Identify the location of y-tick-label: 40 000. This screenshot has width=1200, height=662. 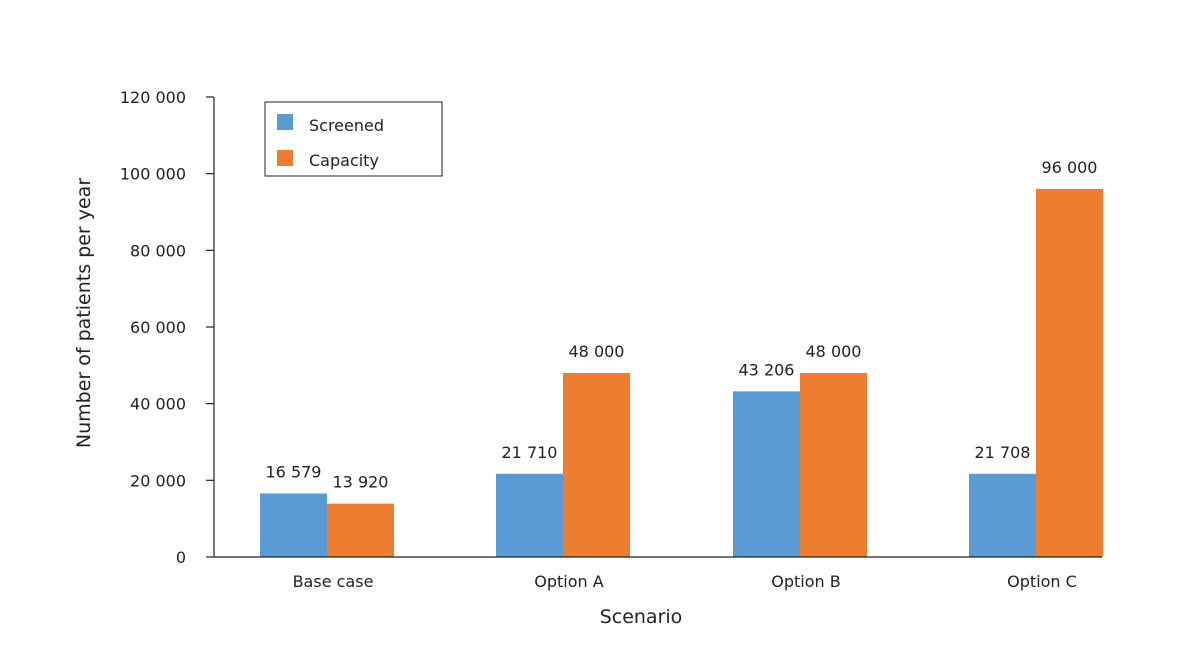
(158, 404).